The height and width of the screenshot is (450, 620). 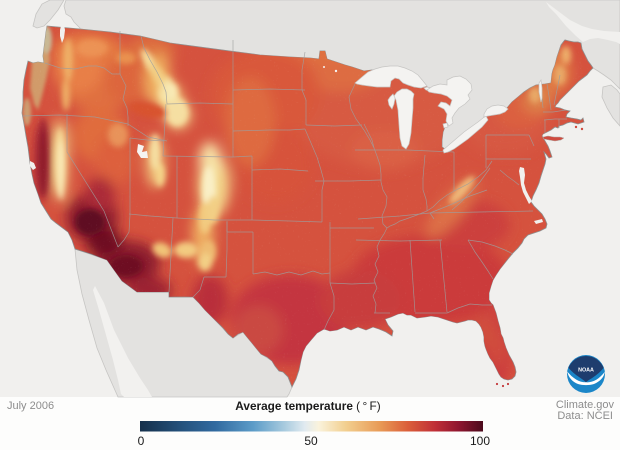 I want to click on svg-text: 100, so click(x=480, y=441).